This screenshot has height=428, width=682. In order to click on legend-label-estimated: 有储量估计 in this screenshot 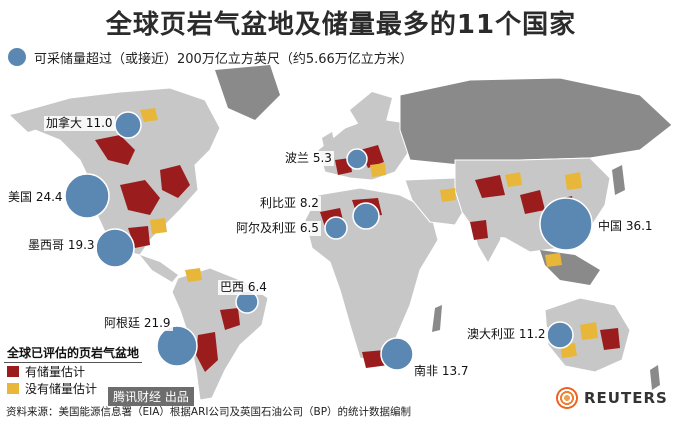, I will do `click(55, 372)`.